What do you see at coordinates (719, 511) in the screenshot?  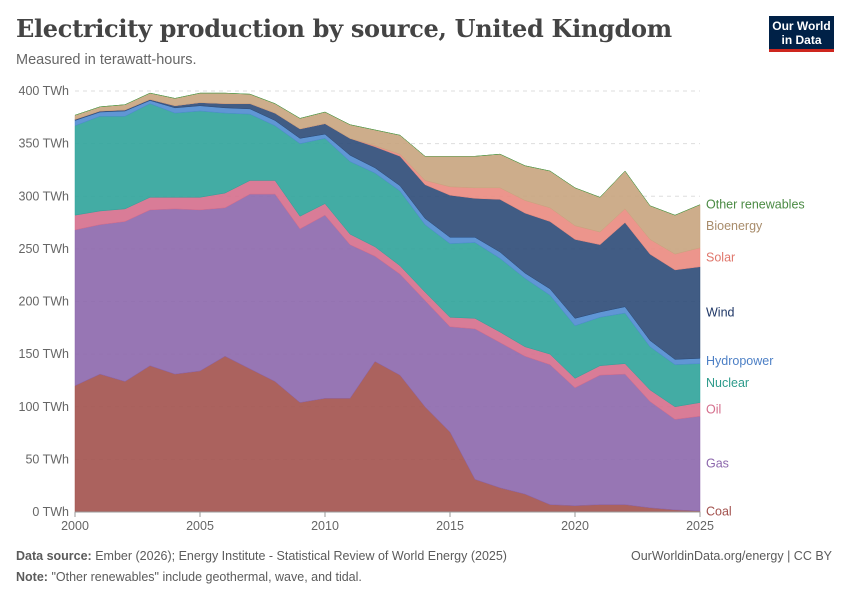 I see `series-label-coal: Coal` at bounding box center [719, 511].